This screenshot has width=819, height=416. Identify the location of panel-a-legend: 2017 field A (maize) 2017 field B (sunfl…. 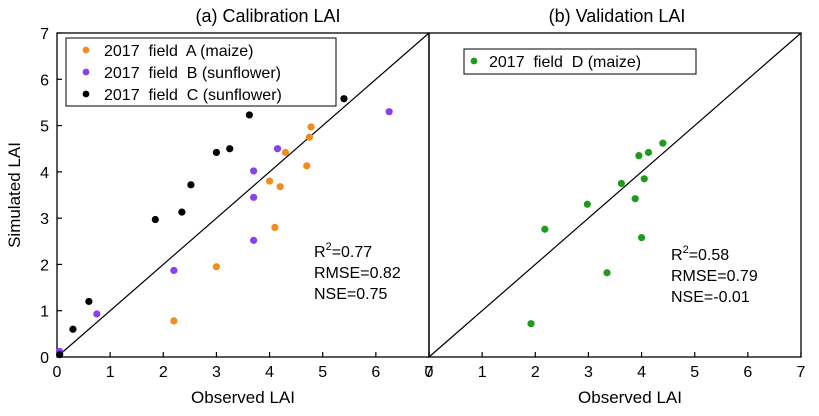
(201, 72).